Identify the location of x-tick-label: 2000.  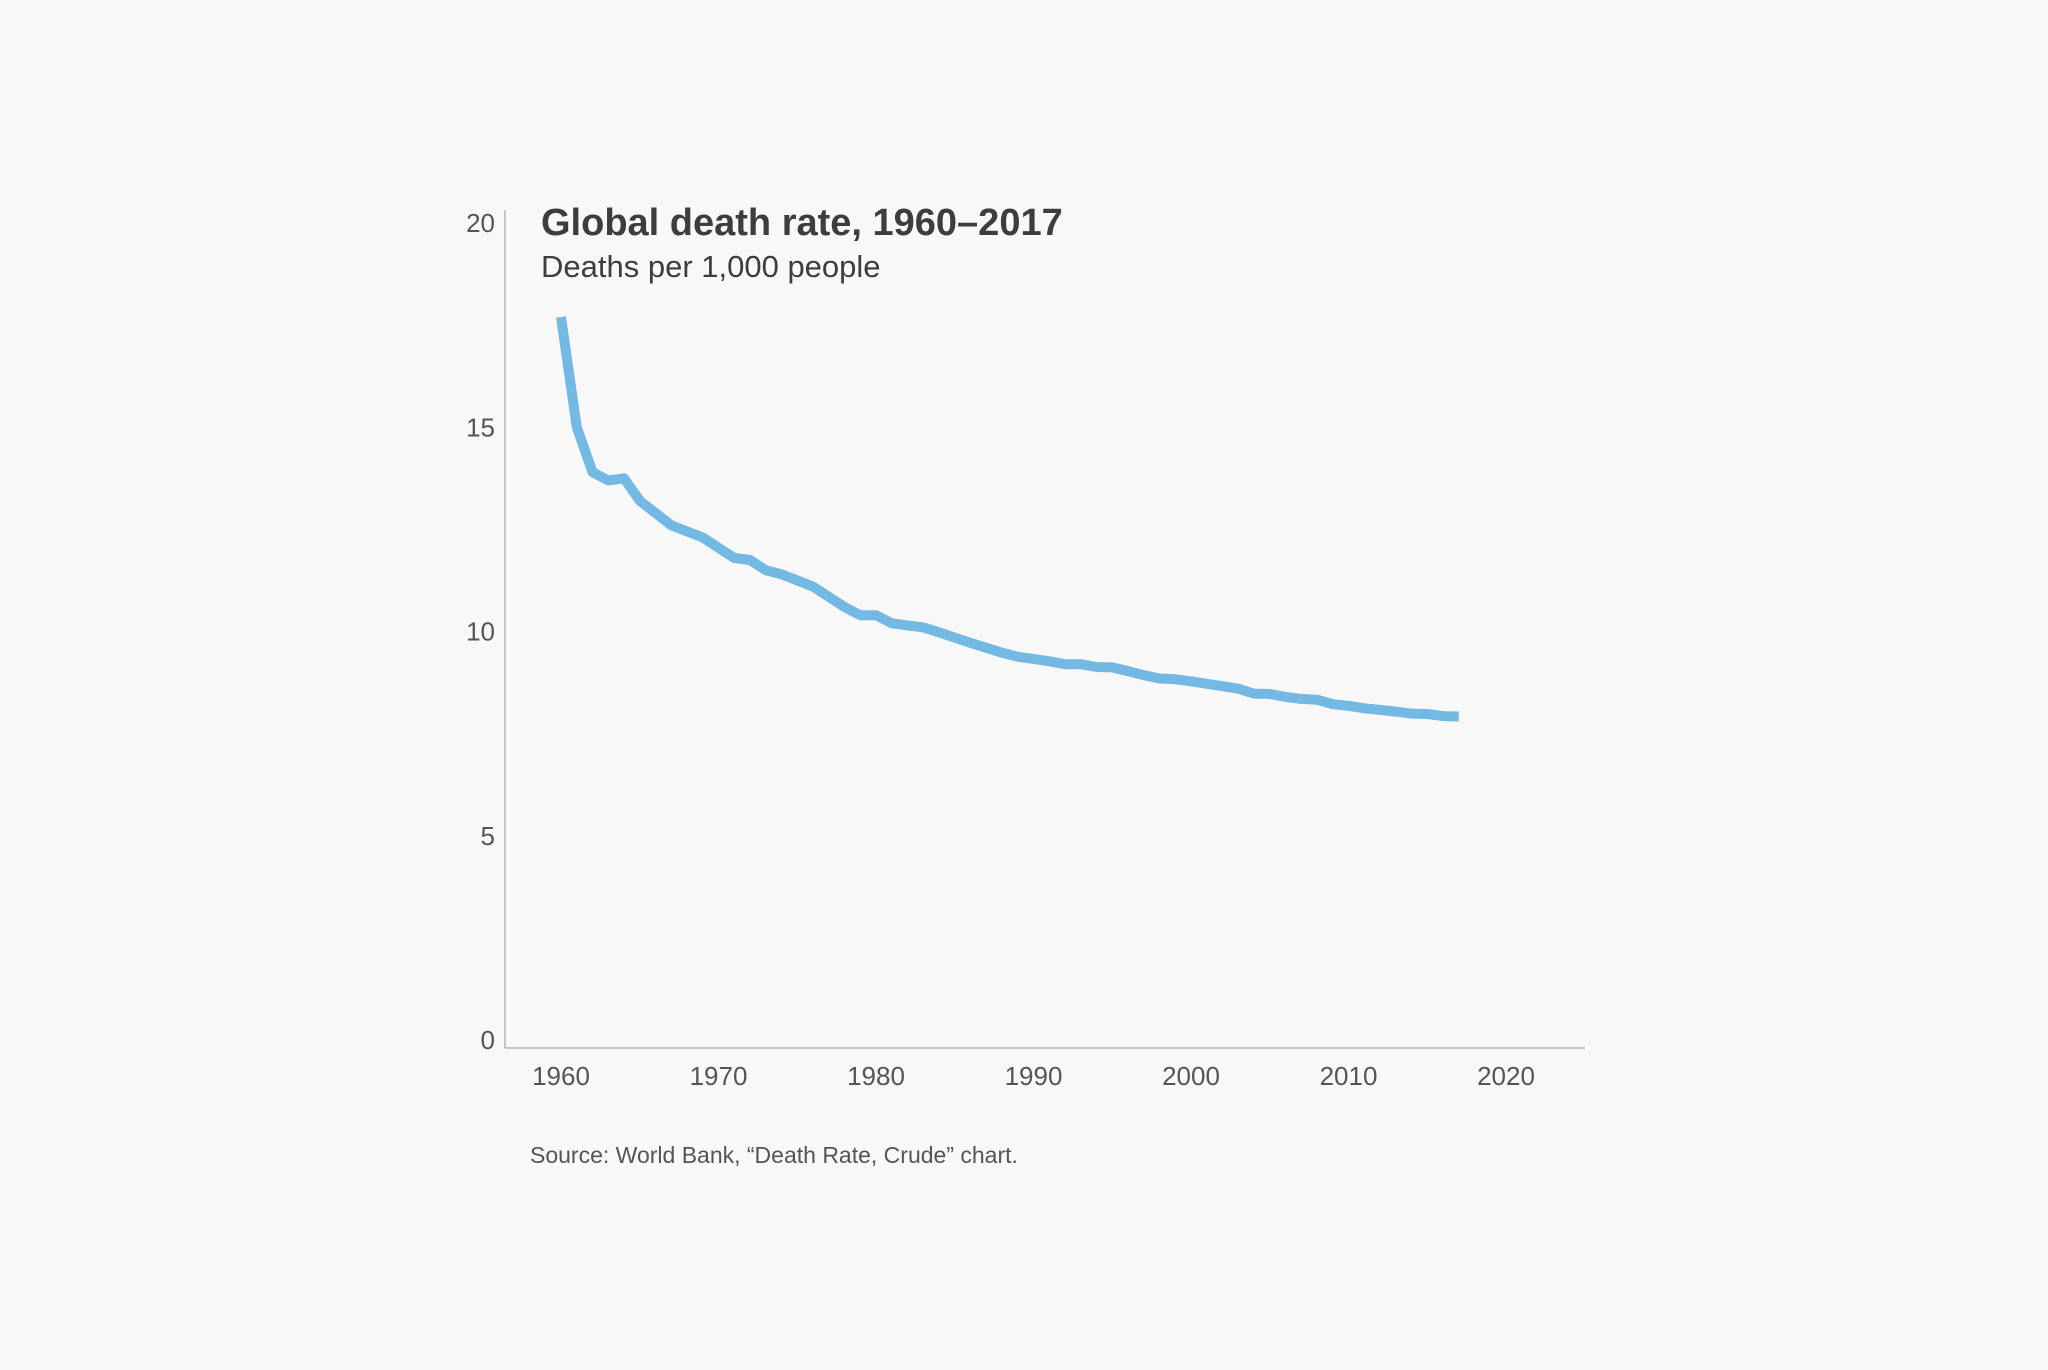
(1191, 1076).